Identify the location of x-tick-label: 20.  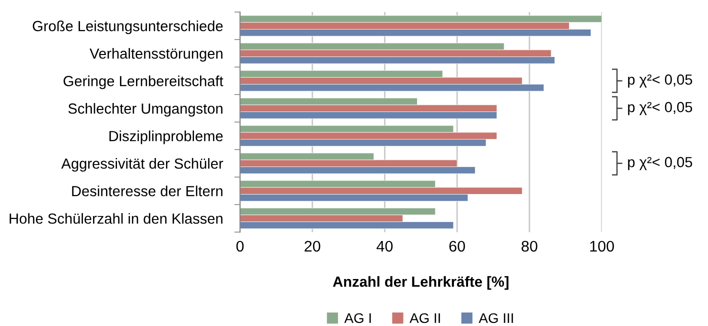
(312, 246).